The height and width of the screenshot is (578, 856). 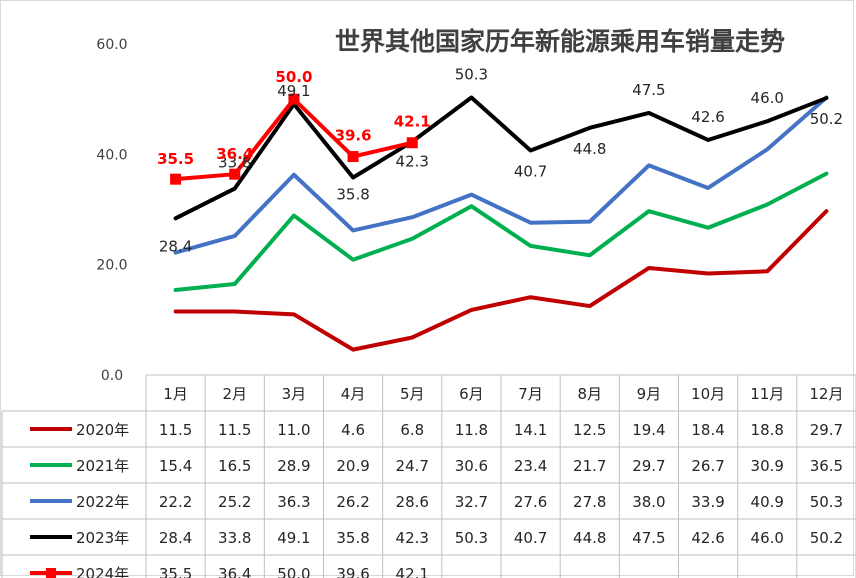 I want to click on table-cell: 36.3, so click(x=293, y=502).